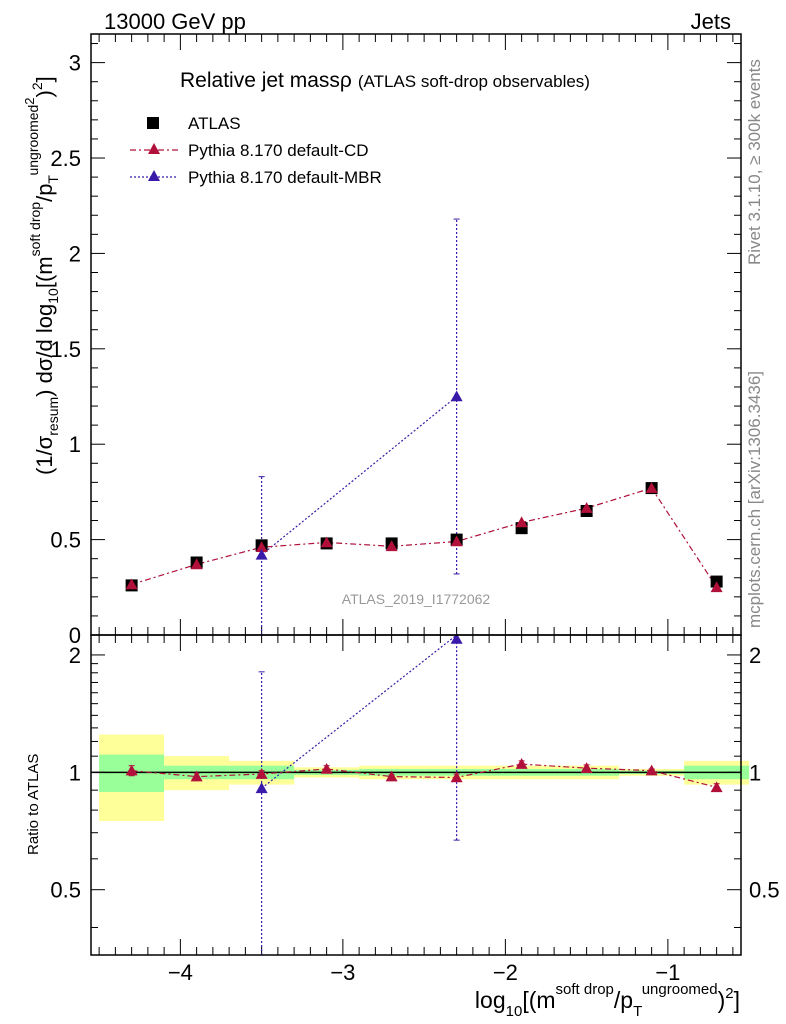  What do you see at coordinates (33, 804) in the screenshot?
I see `ratio-y-axis-label: Ratio to ATLAS` at bounding box center [33, 804].